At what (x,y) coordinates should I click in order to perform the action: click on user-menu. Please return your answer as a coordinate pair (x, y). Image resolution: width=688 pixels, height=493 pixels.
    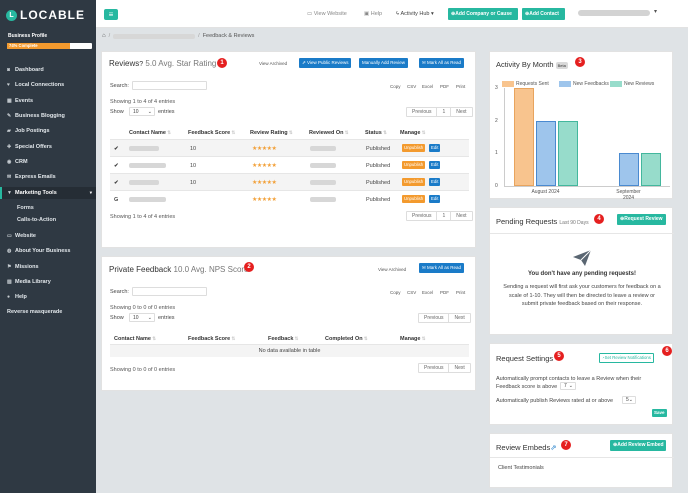
    Looking at the image, I should click on (614, 13).